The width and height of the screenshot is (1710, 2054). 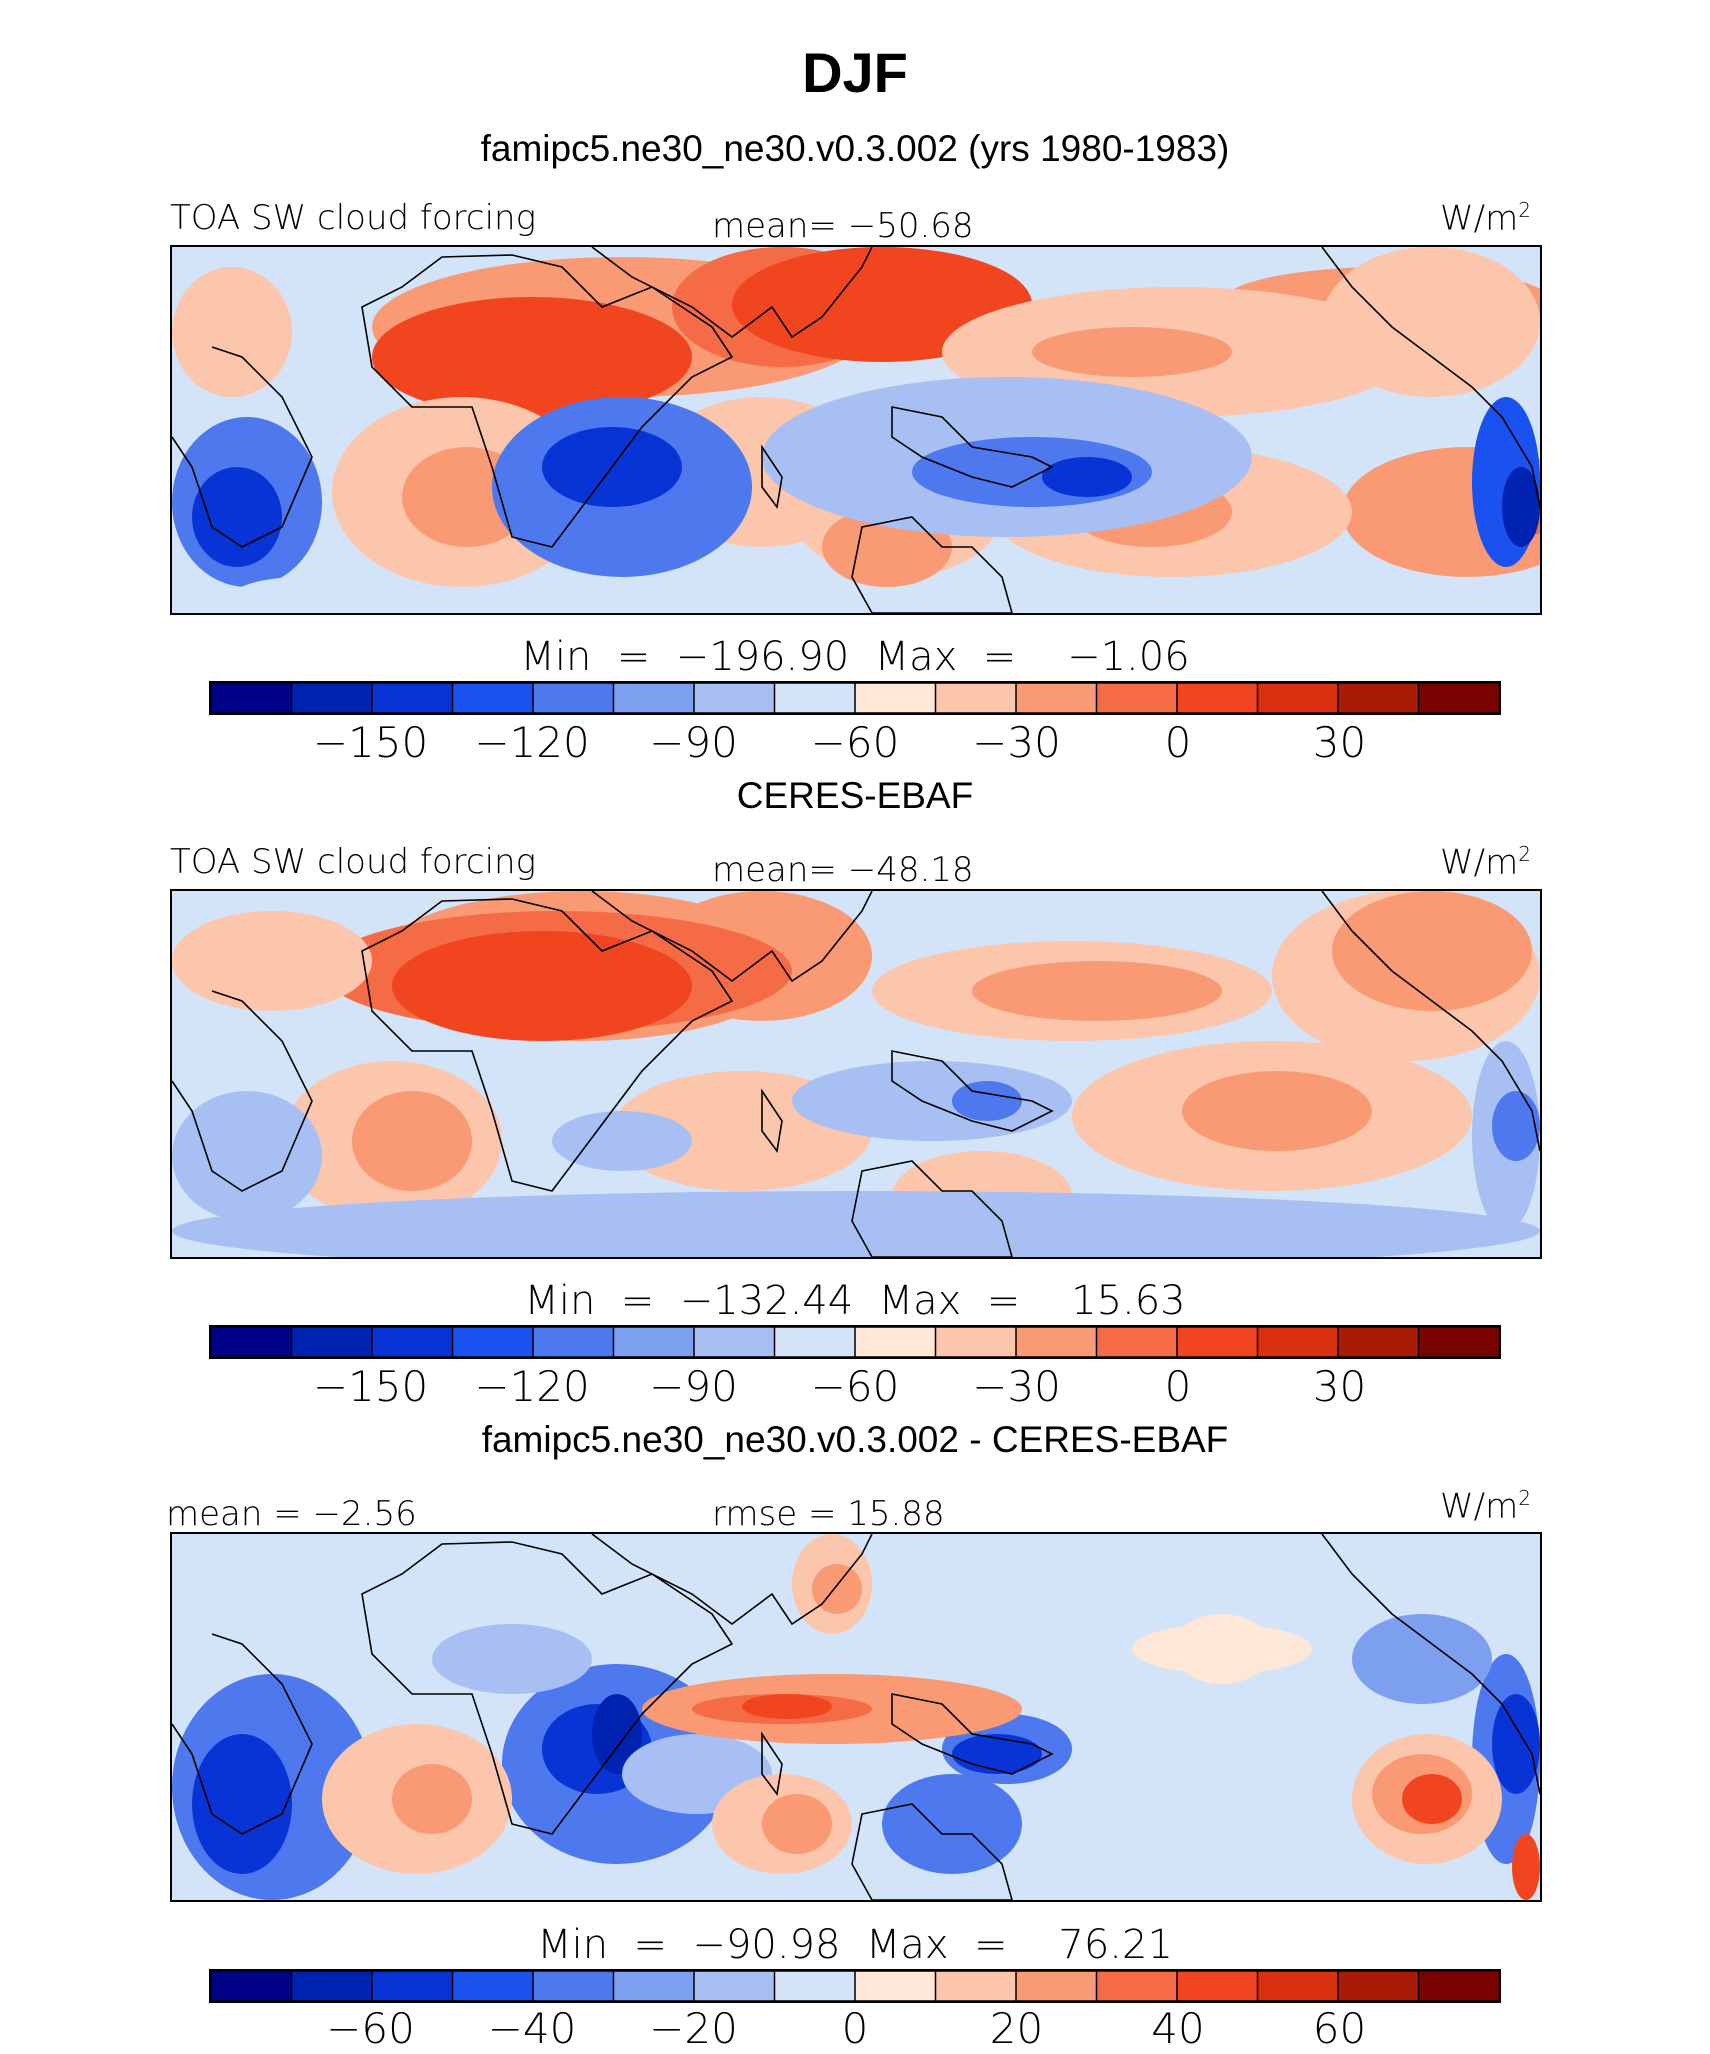 I want to click on panel-1-map, so click(x=856, y=430).